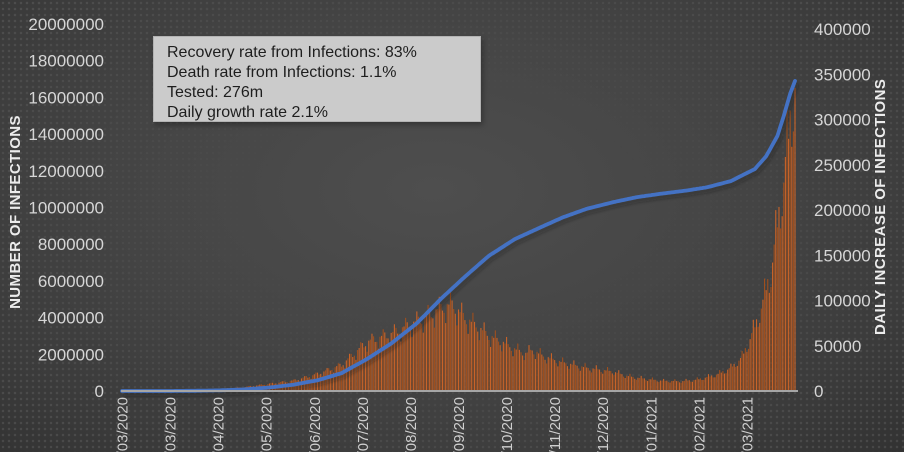 Image resolution: width=904 pixels, height=452 pixels. I want to click on y-right-tick-label: 0, so click(818, 391).